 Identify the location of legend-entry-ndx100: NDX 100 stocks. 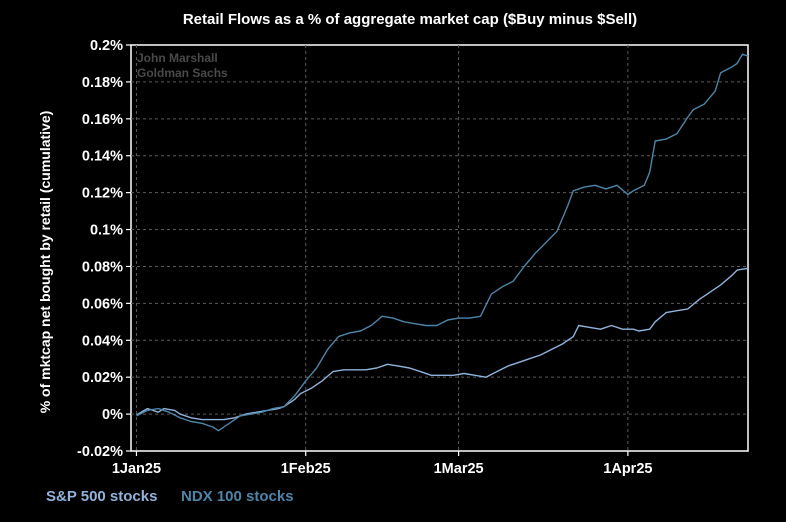
(237, 496).